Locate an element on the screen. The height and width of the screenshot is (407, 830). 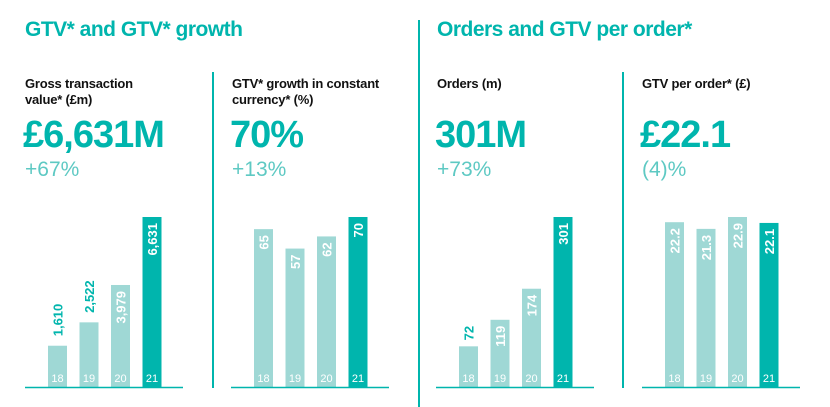
value-label: 70 is located at coordinates (358, 230).